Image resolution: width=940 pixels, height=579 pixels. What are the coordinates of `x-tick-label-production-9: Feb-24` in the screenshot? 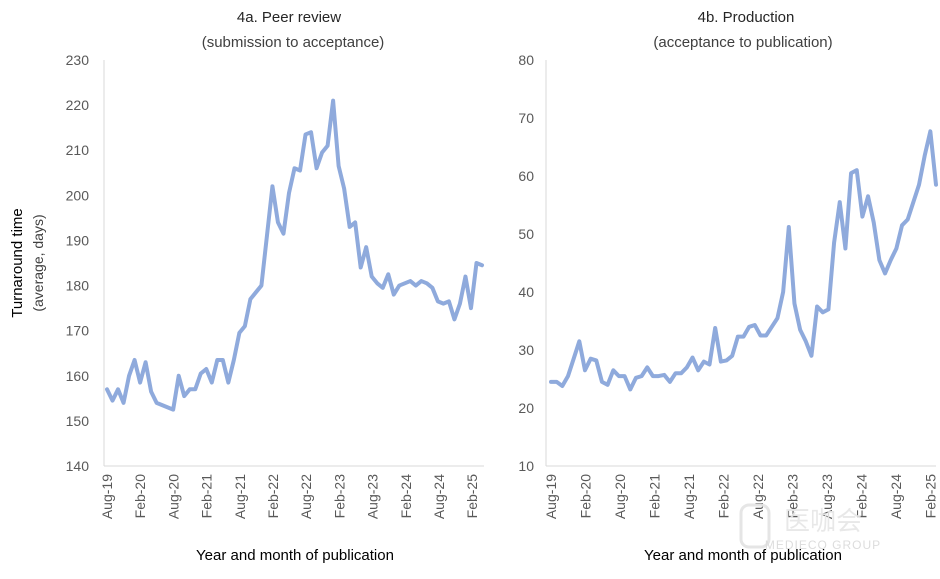 It's located at (862, 496).